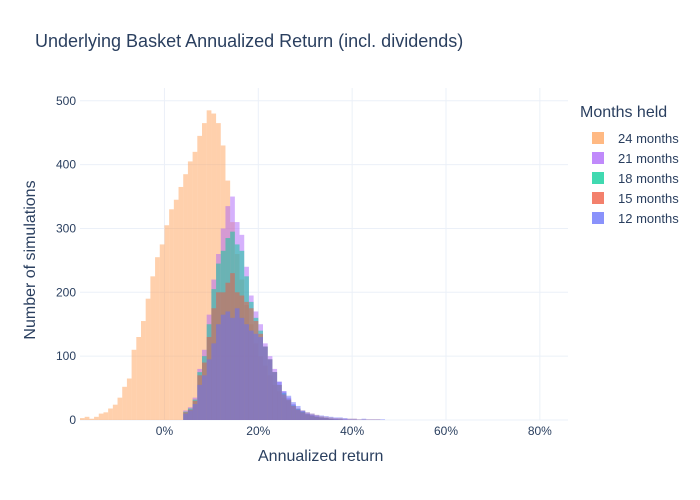 This screenshot has height=500, width=700. Describe the element at coordinates (66, 292) in the screenshot. I see `y-tick-label: 200` at that location.